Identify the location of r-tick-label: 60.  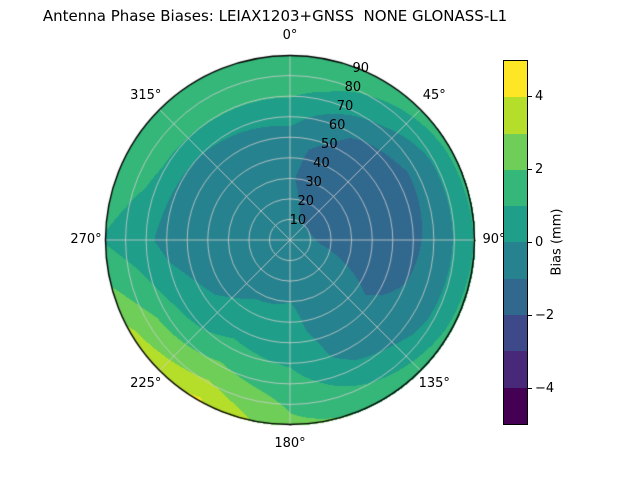
(337, 126).